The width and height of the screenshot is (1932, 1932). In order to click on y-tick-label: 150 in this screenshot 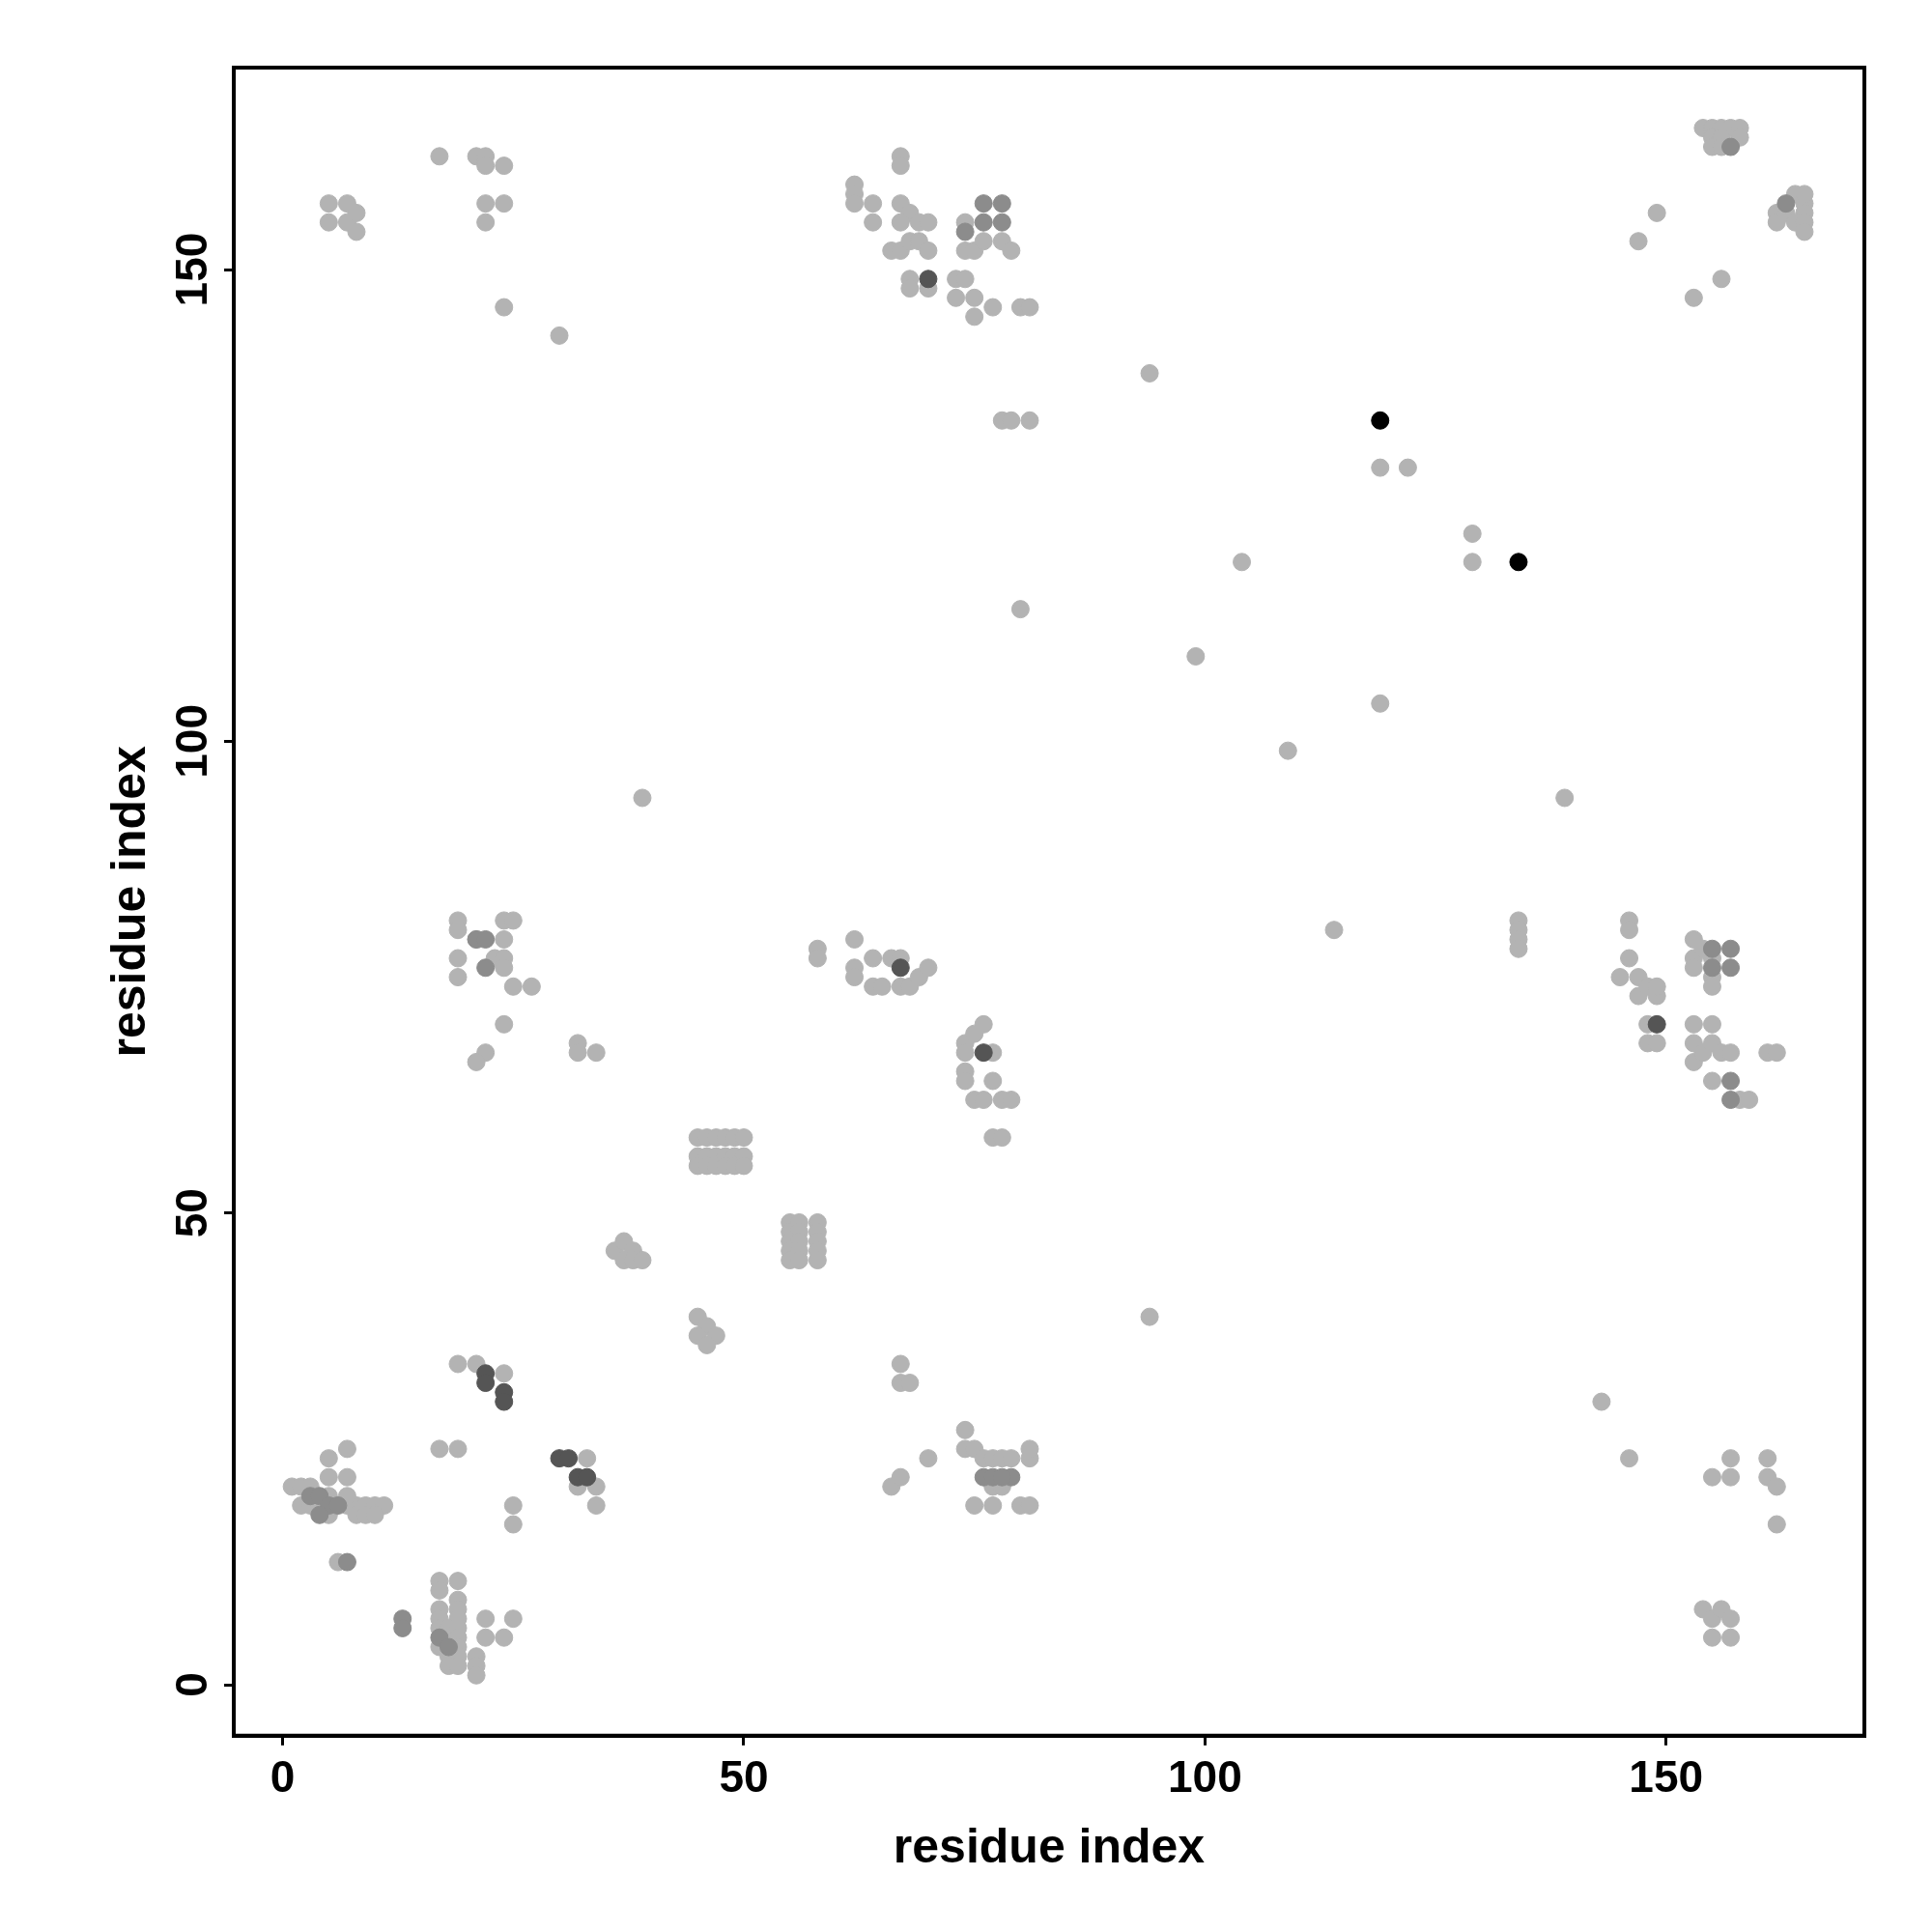, I will do `click(190, 269)`.